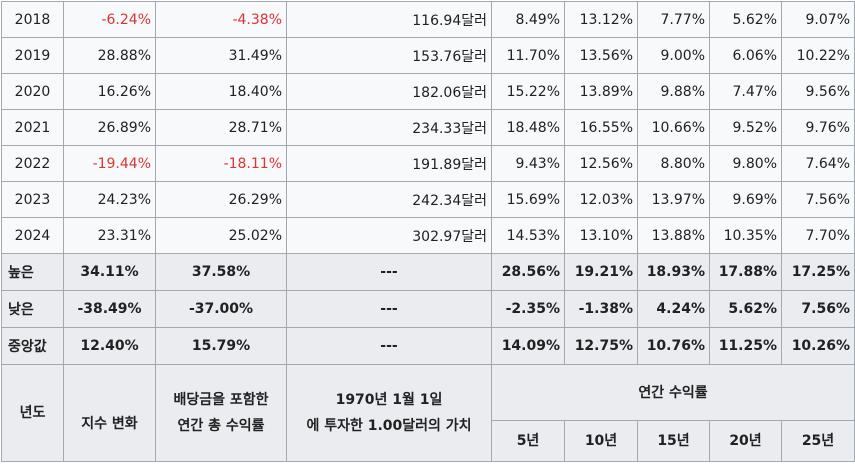 This screenshot has width=855, height=471. I want to click on header-5y: 5년, so click(528, 441).